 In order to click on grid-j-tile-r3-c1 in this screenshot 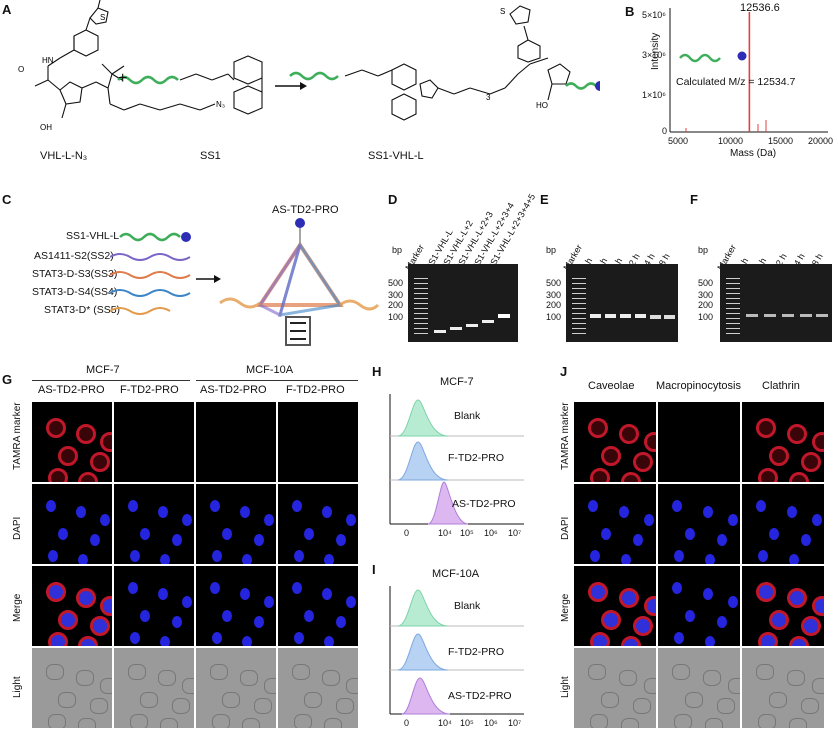, I will do `click(699, 688)`.